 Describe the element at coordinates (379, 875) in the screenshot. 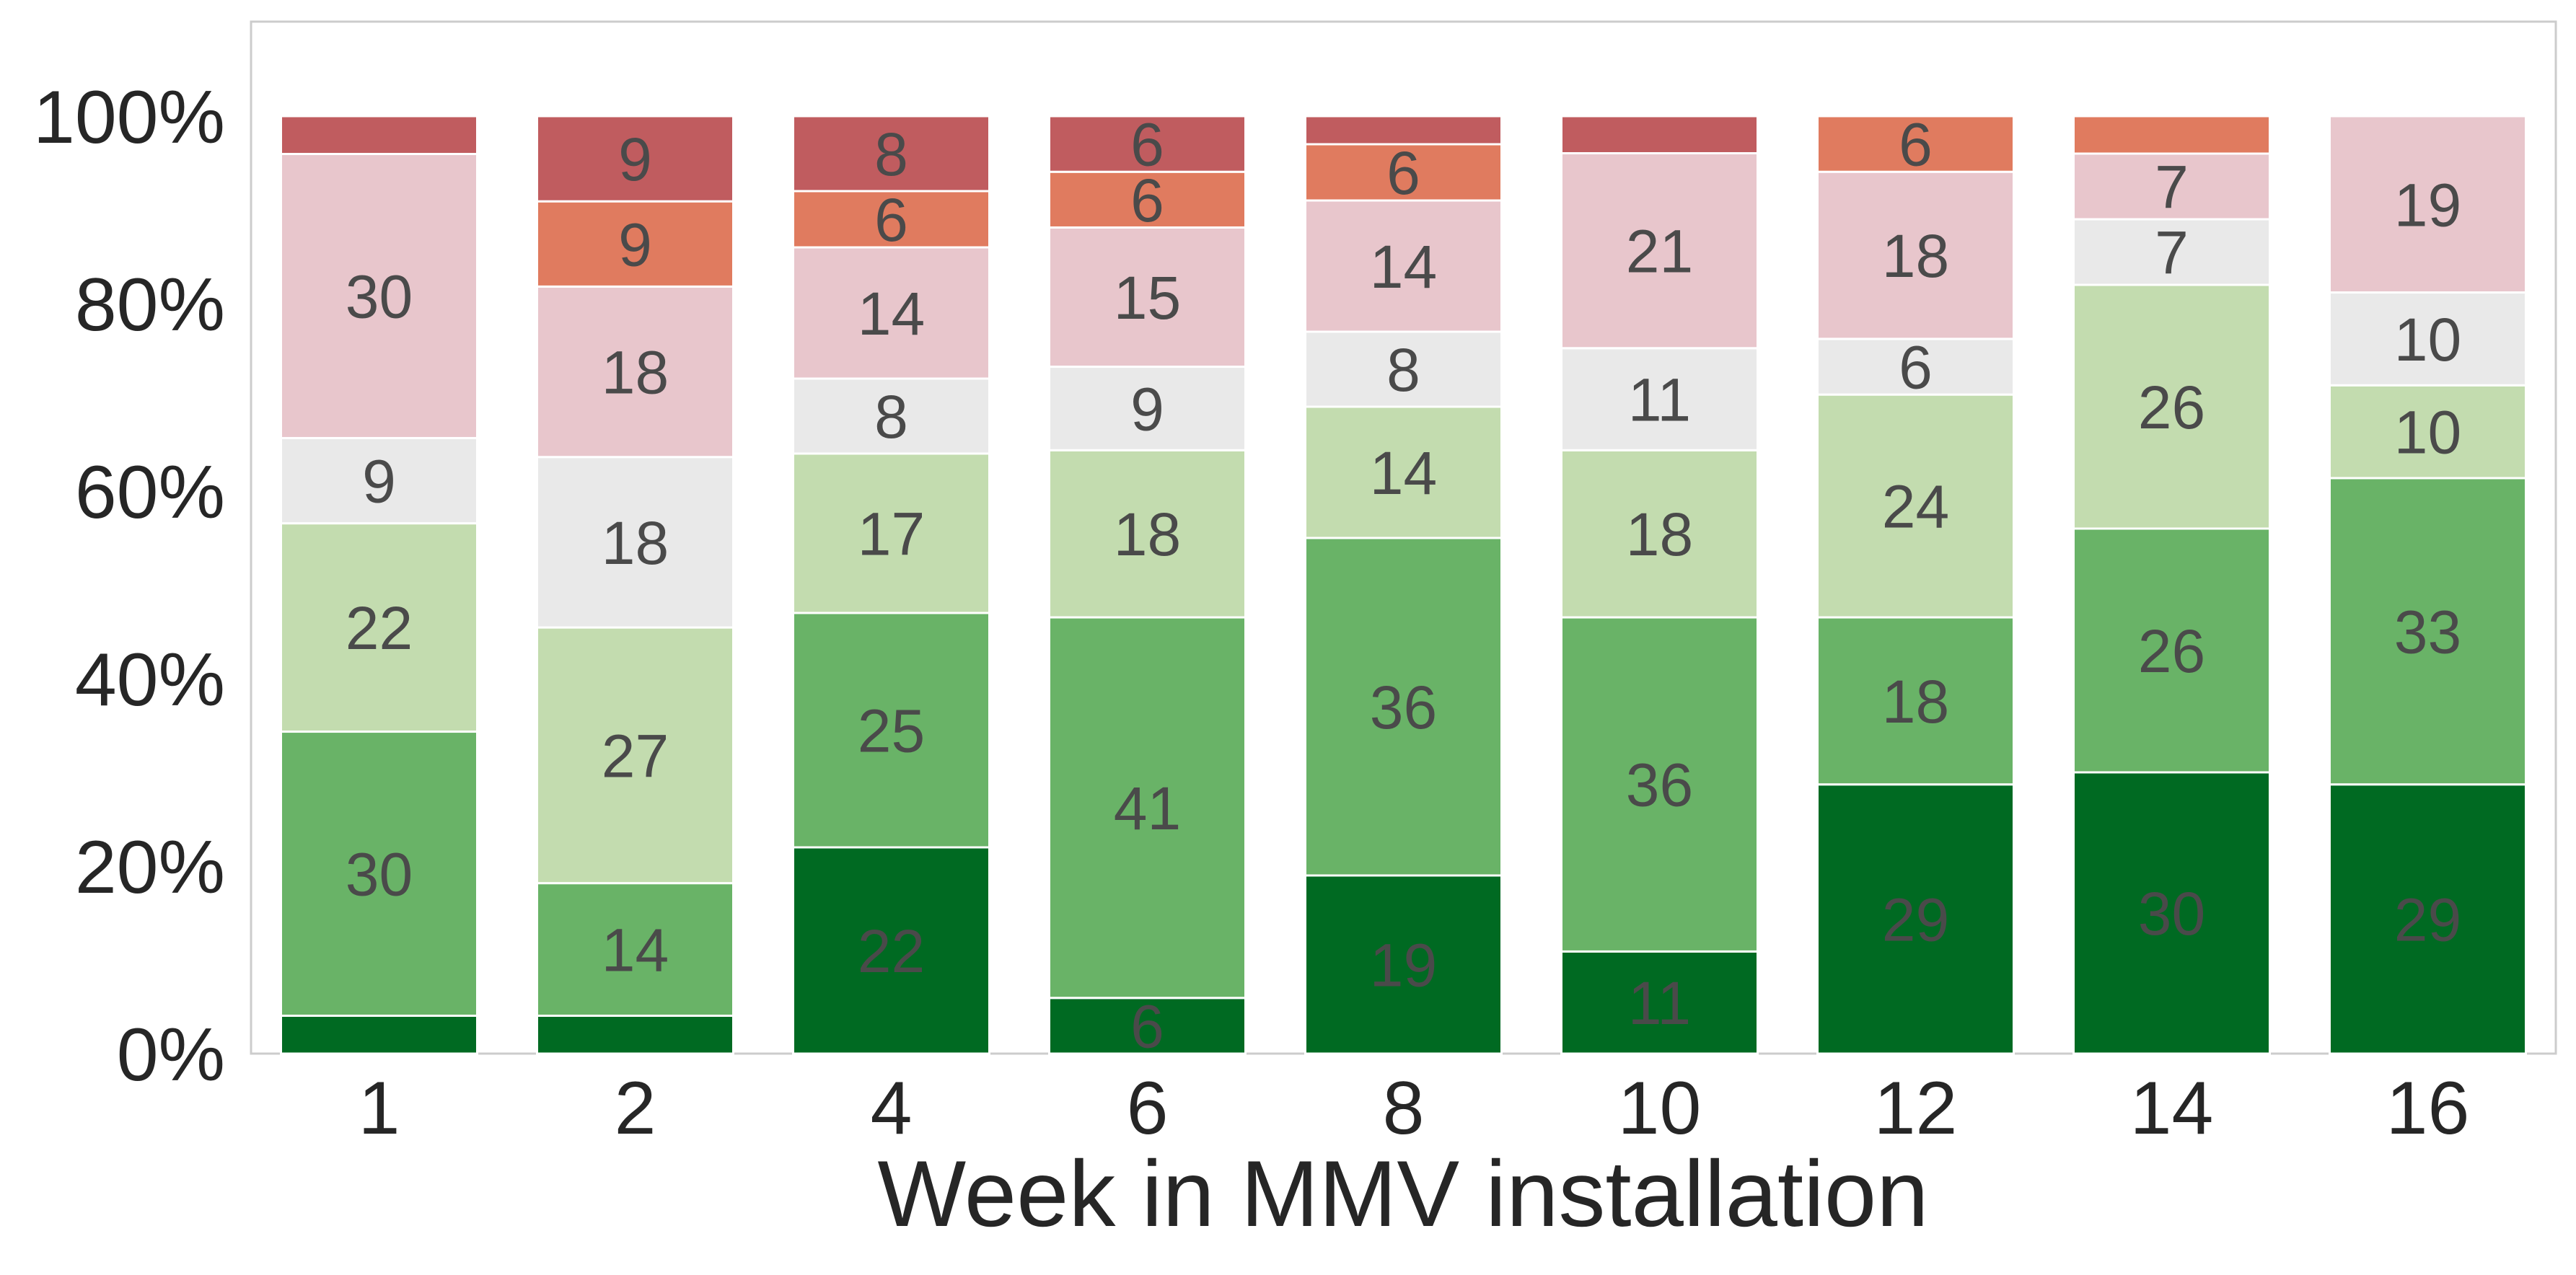

I see `data-label-week-1-s1: 30` at that location.